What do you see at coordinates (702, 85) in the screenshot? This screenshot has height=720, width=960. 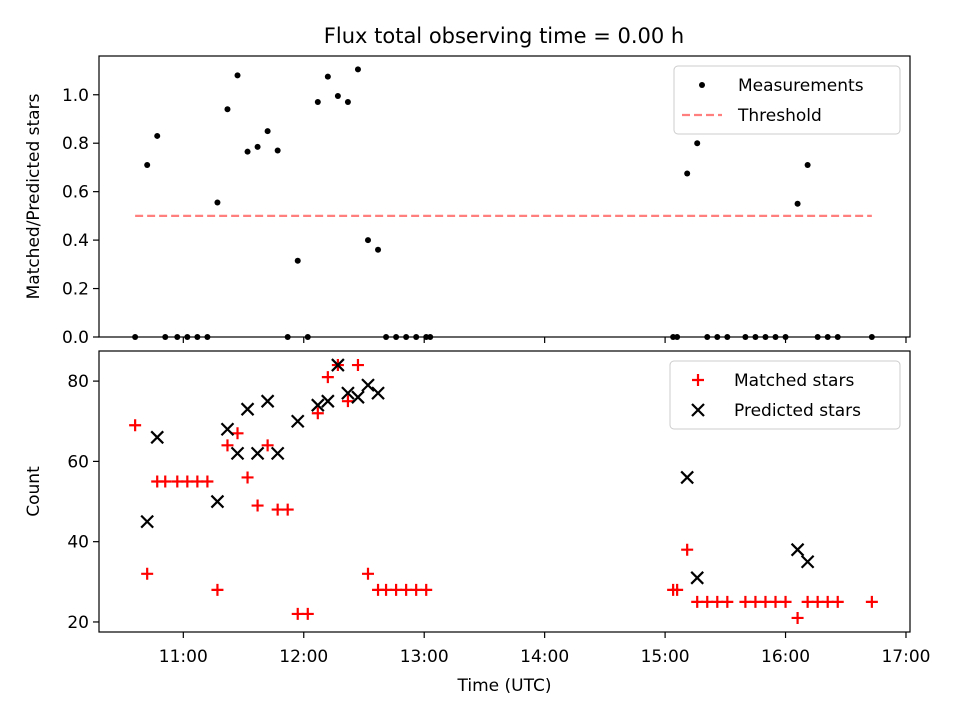 I see `legend-marker-dot` at bounding box center [702, 85].